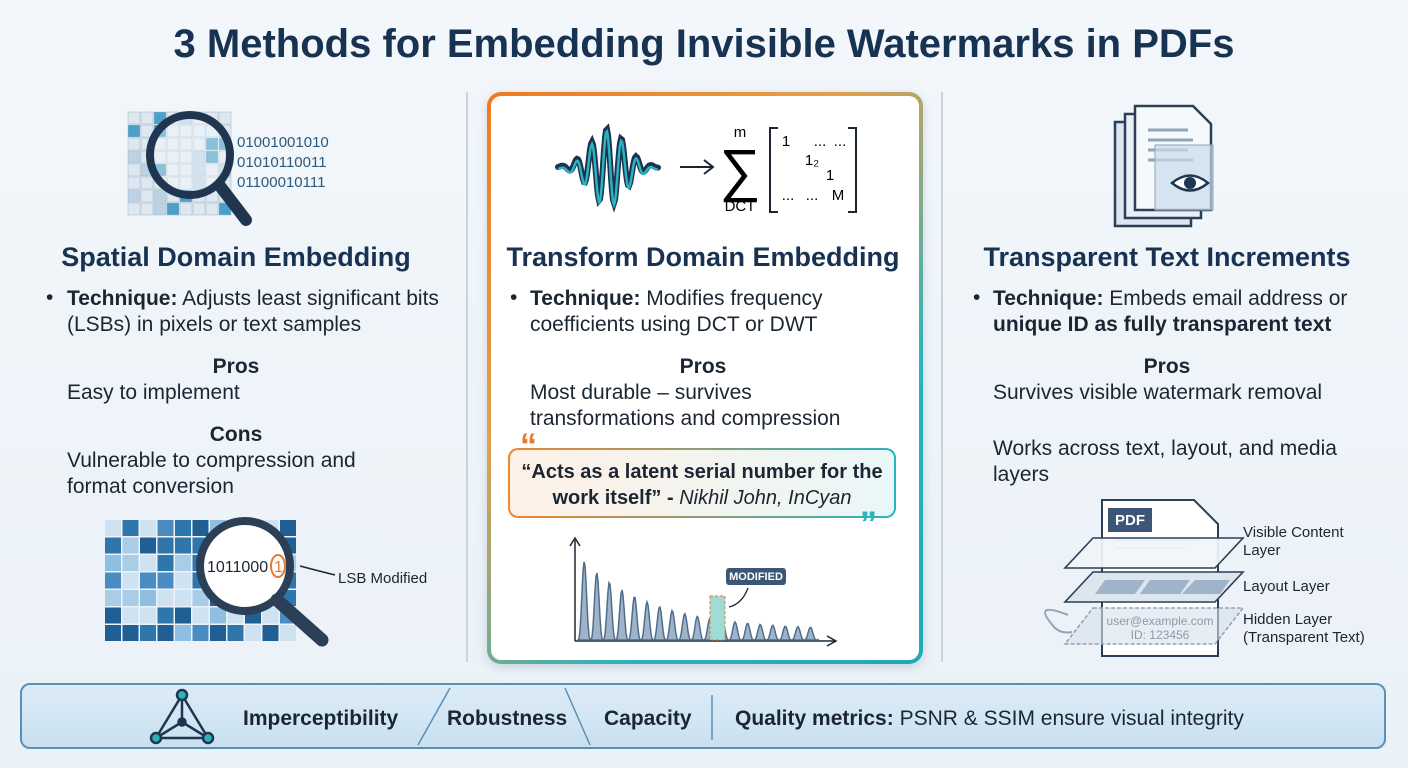  I want to click on layer-label: Visible Content Layer, so click(1293, 541).